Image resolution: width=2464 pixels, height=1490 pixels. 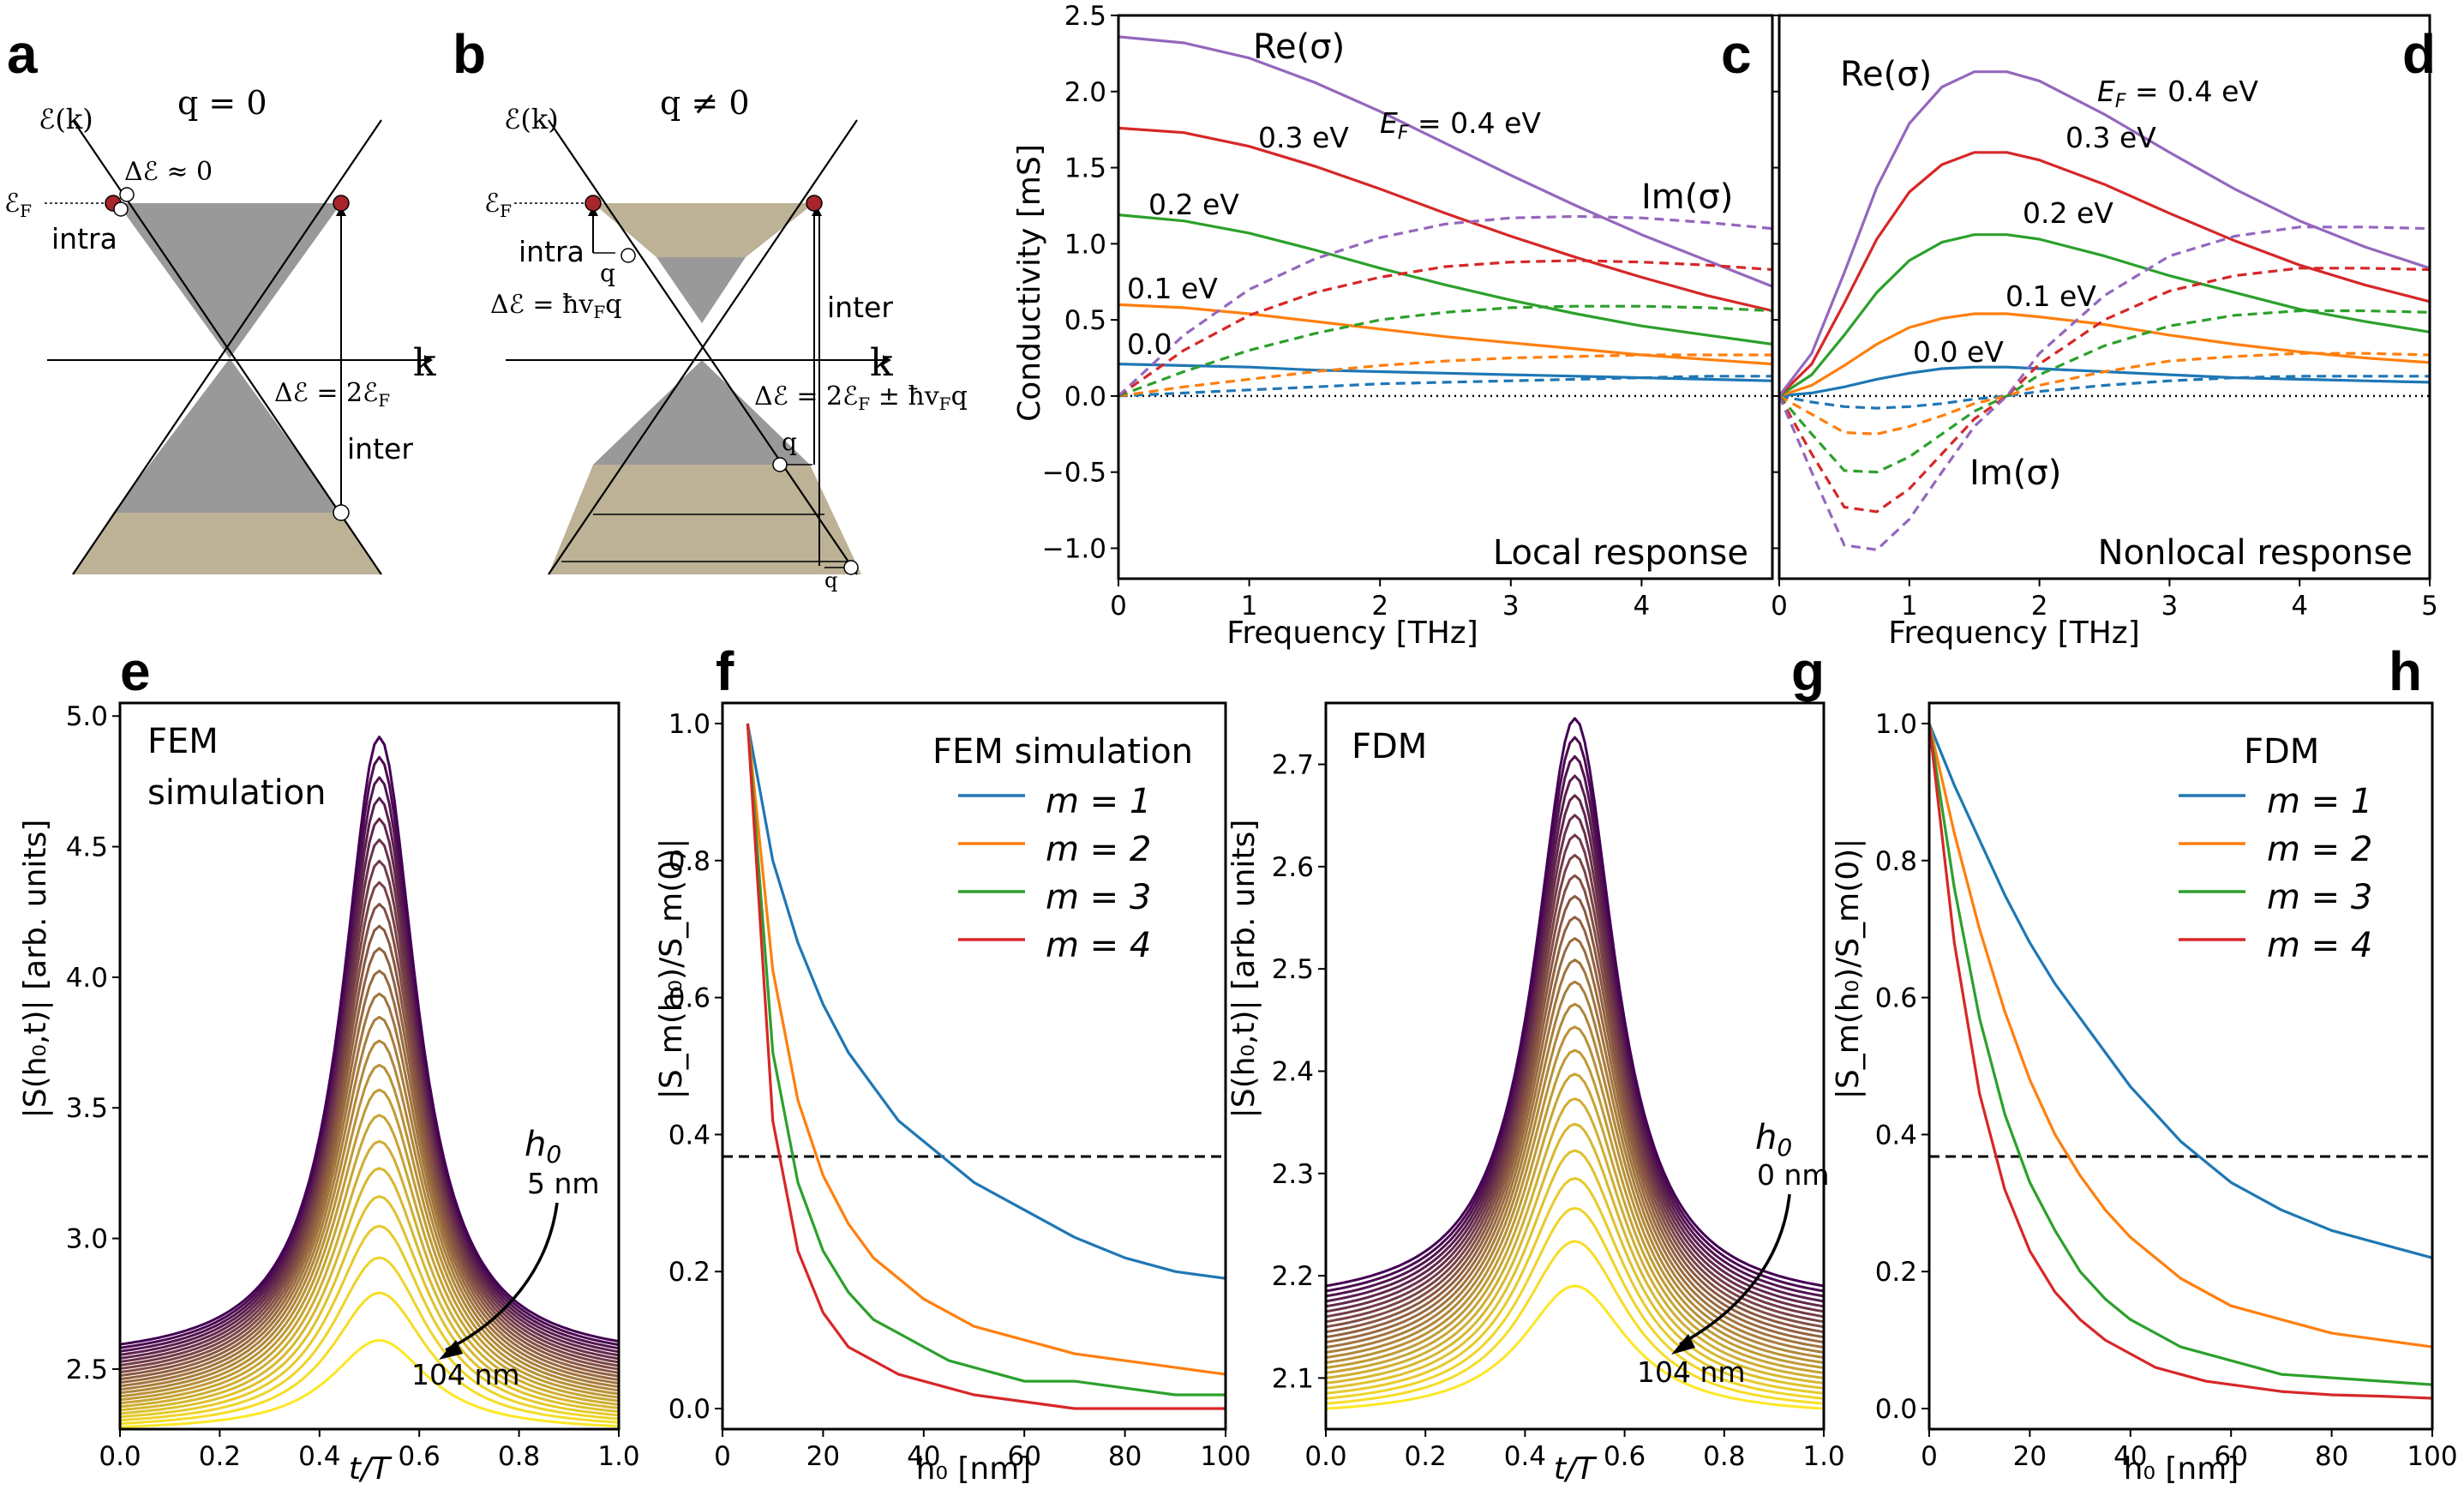 I want to click on series-h-m2, so click(x=2180, y=1036).